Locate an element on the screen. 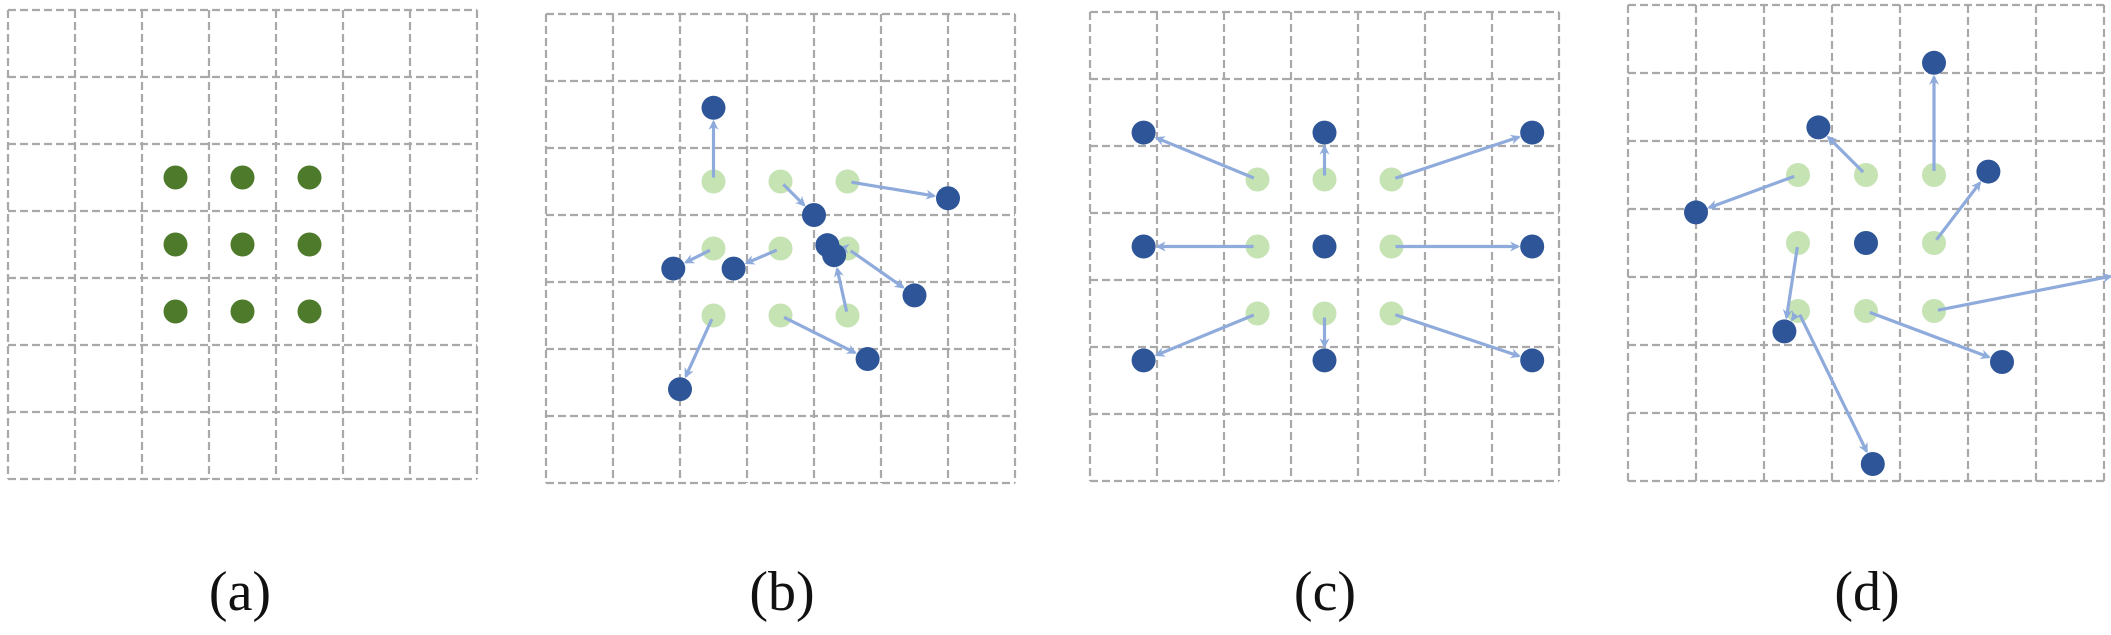 The image size is (2111, 635). caption-c: (c) is located at coordinates (1325, 592).